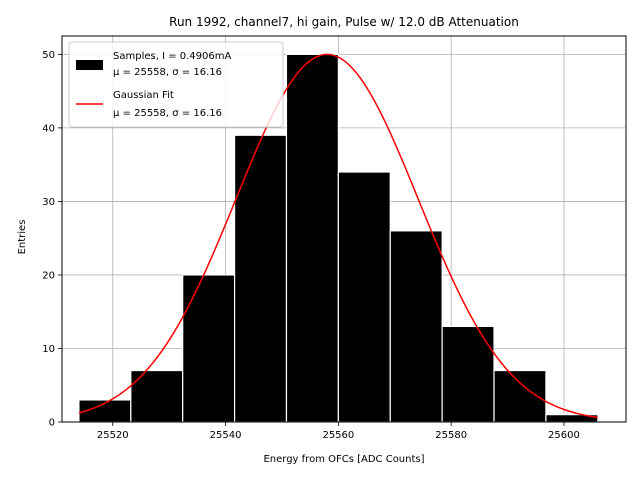  Describe the element at coordinates (451, 435) in the screenshot. I see `x-tick-label: 25580` at that location.